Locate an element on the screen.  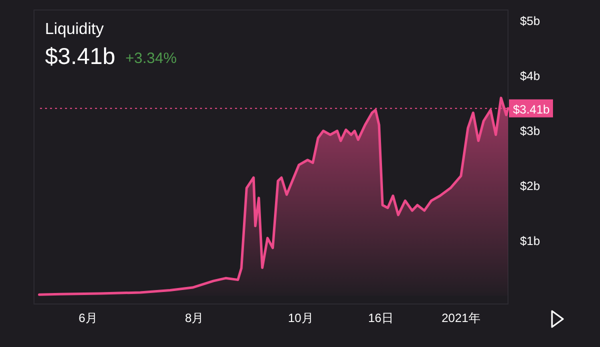
y-tick-label: $5b is located at coordinates (530, 21).